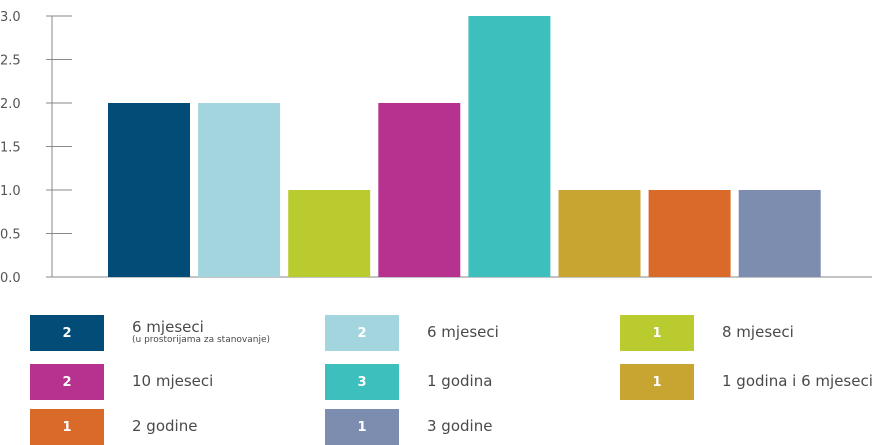 This screenshot has height=445, width=895. I want to click on legend-label: 3 godine, so click(460, 426).